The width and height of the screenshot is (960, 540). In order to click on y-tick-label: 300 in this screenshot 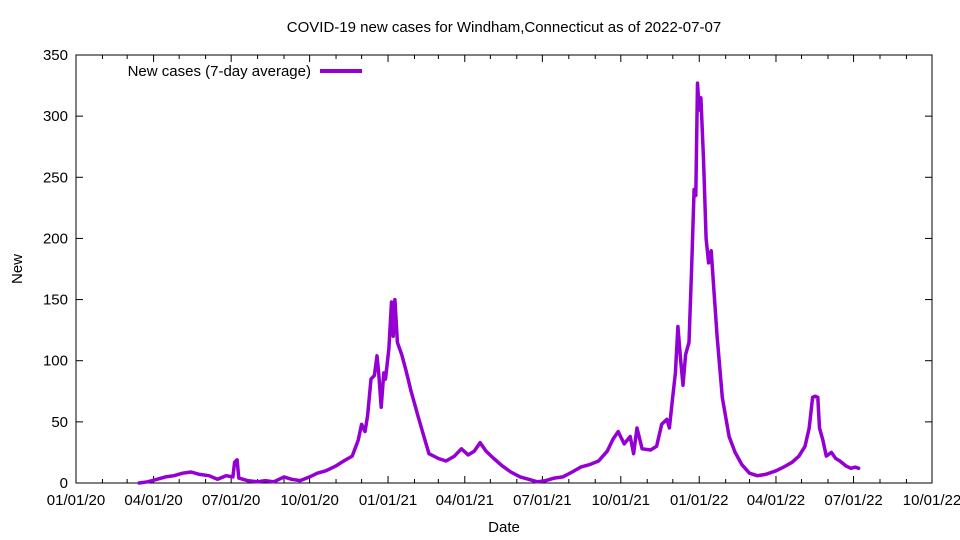, I will do `click(55, 116)`.